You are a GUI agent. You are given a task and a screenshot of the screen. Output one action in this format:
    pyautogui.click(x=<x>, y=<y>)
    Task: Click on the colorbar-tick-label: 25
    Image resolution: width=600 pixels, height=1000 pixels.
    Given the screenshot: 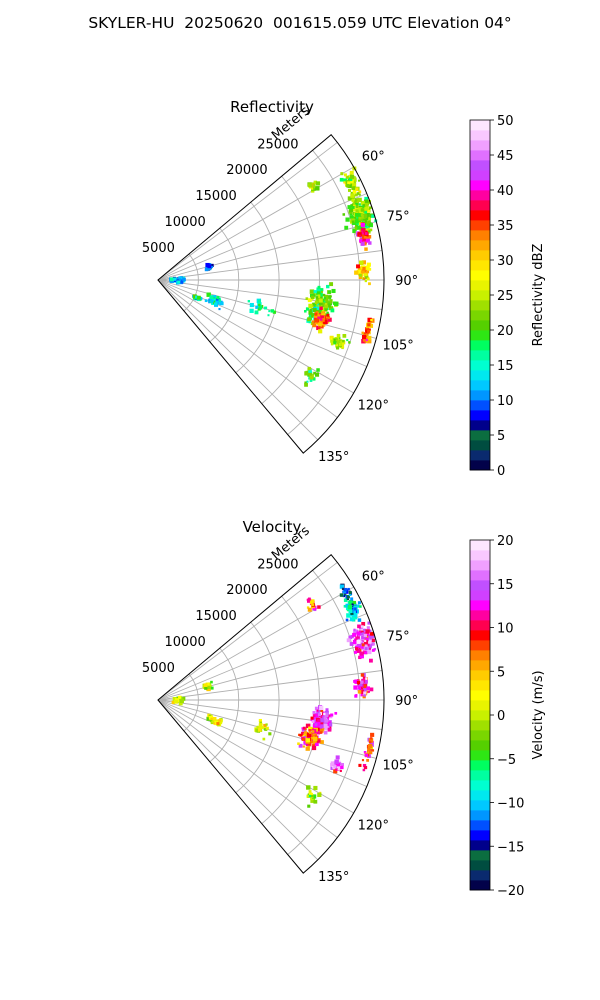 What is the action you would take?
    pyautogui.click(x=505, y=296)
    